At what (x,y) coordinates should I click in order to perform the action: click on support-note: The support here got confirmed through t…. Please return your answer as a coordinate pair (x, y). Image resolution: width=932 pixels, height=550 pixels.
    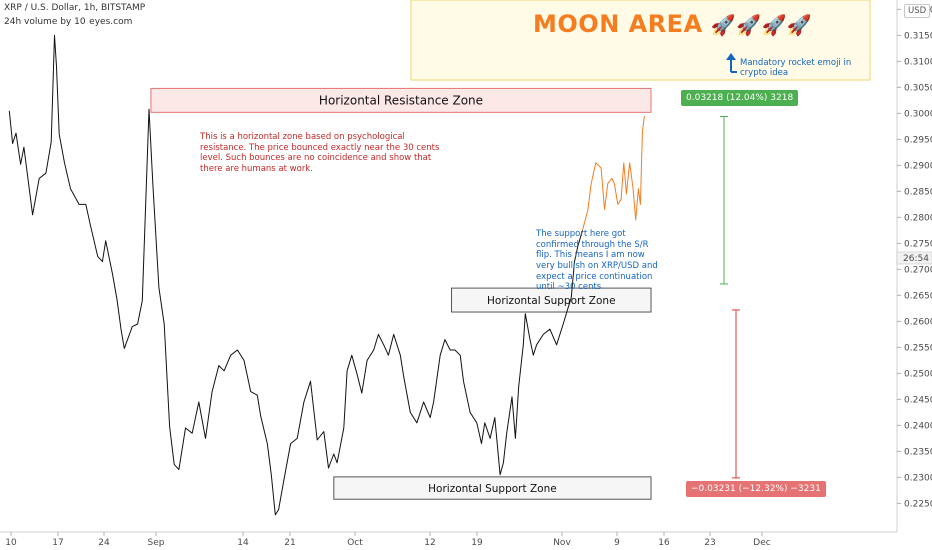
    Looking at the image, I should click on (597, 261).